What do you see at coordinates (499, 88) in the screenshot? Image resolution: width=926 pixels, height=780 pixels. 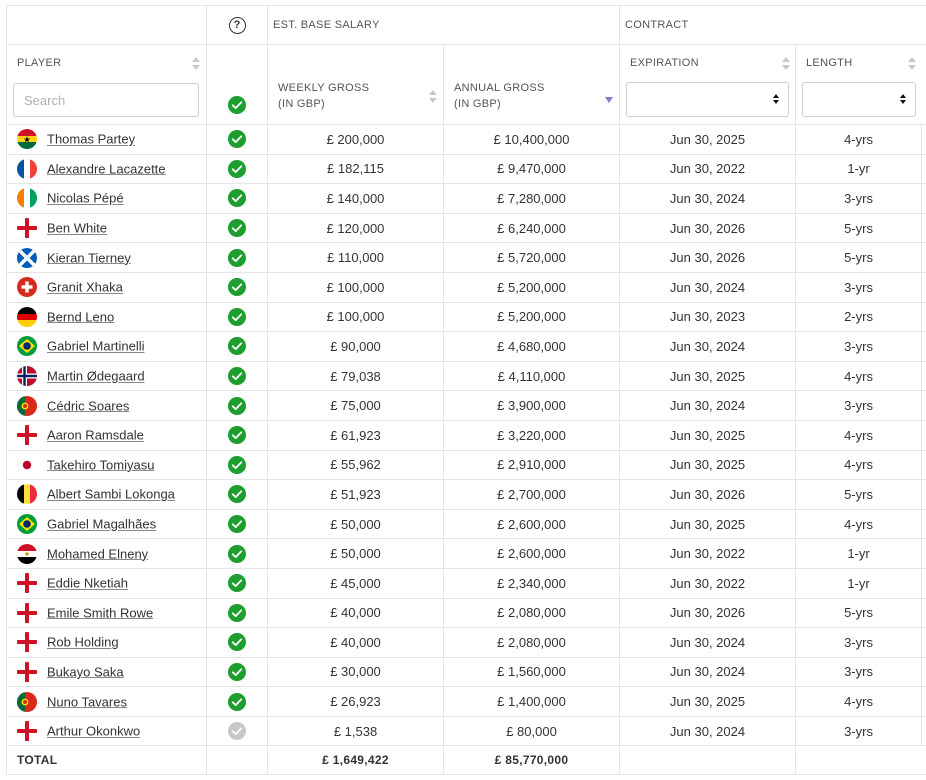 I see `annual-header-line1: ANNUAL GROSS` at bounding box center [499, 88].